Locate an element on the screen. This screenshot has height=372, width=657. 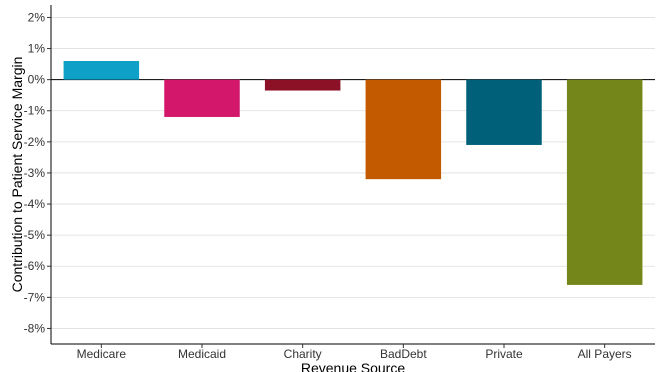
x-tick-label: Medicaid is located at coordinates (202, 354).